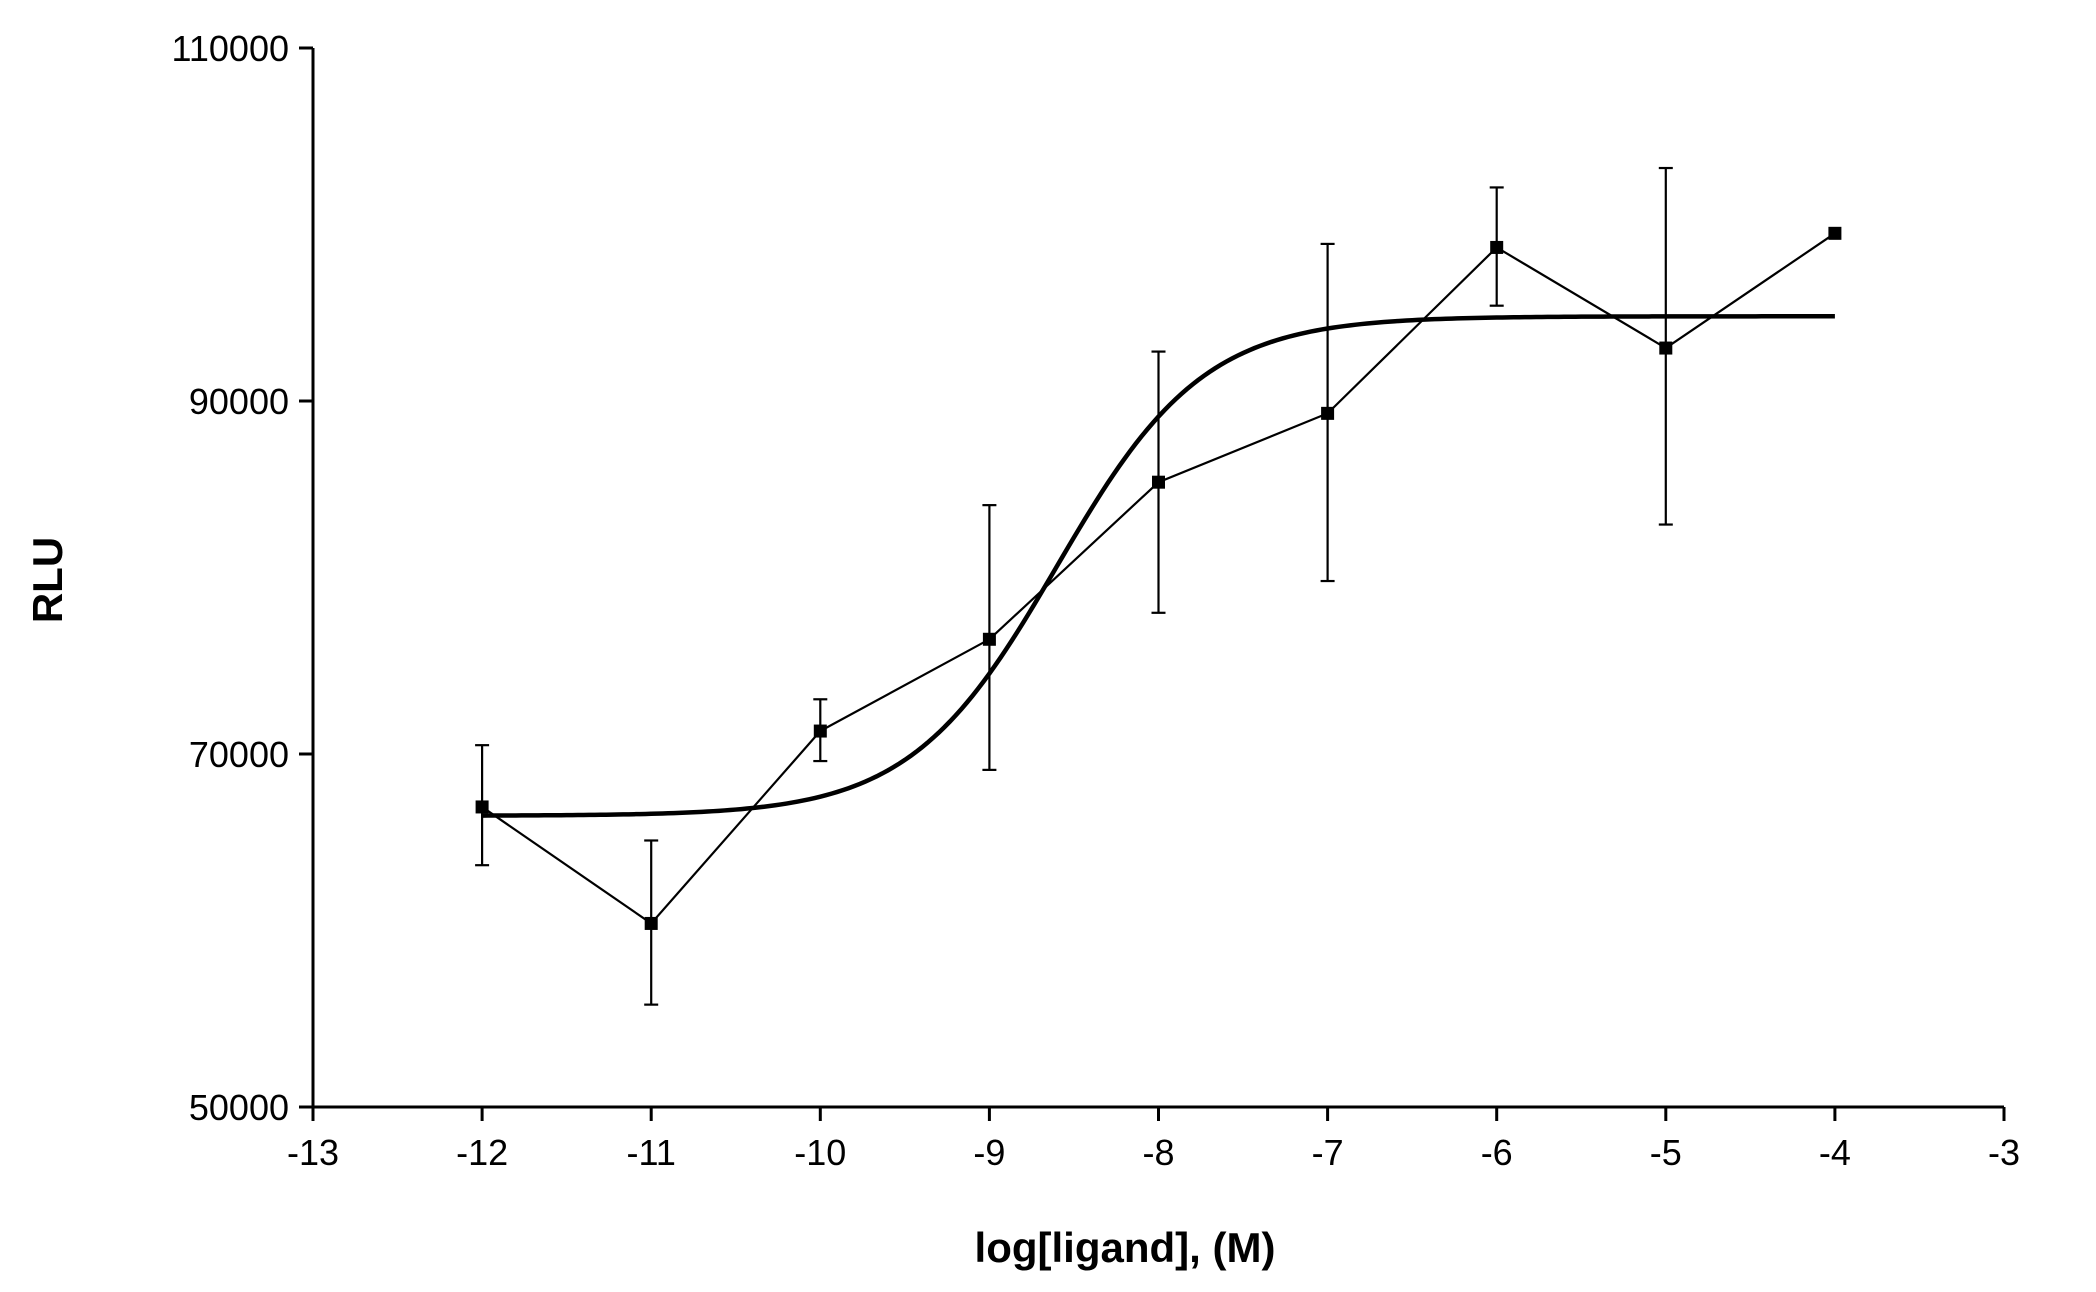 This screenshot has width=2096, height=1292. What do you see at coordinates (1497, 1152) in the screenshot?
I see `x-tick-label: -6` at bounding box center [1497, 1152].